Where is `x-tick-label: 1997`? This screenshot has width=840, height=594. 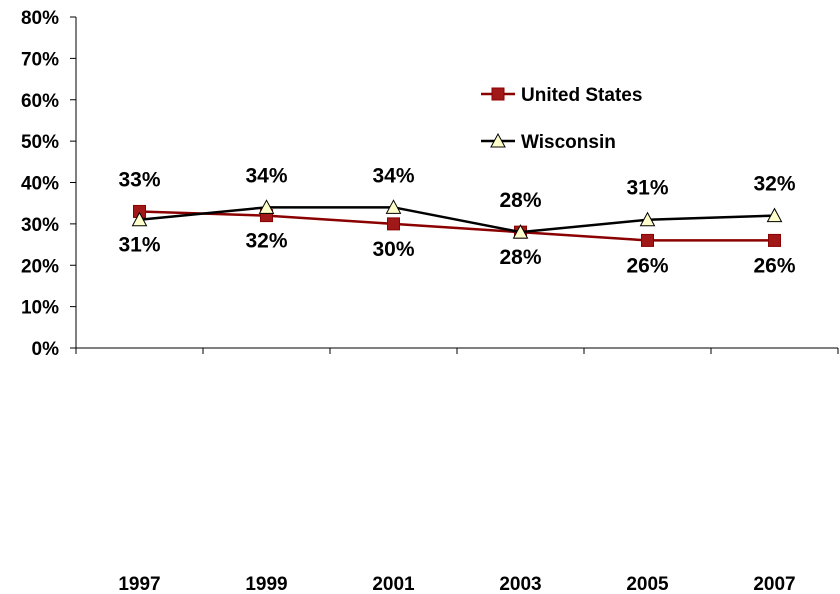
x-tick-label: 1997 is located at coordinates (139, 584).